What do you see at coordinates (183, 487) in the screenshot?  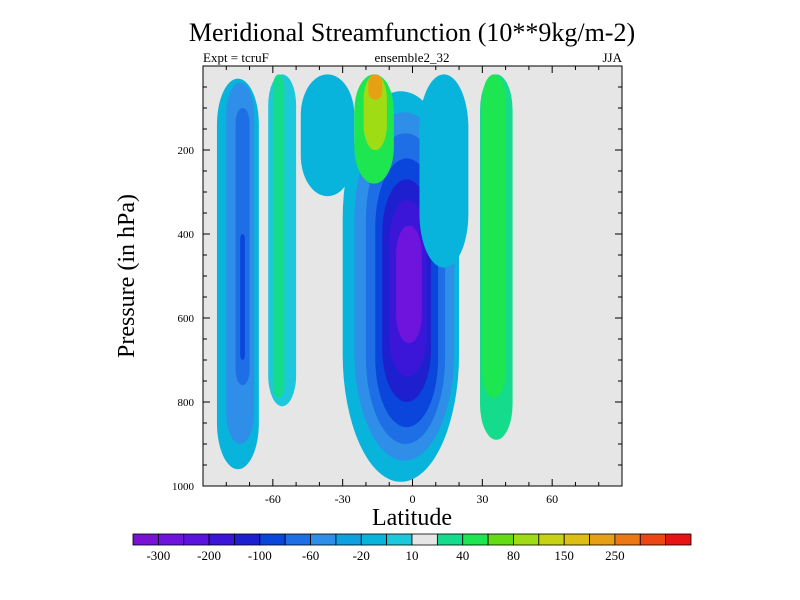 I see `y-tick-label: 1000` at bounding box center [183, 487].